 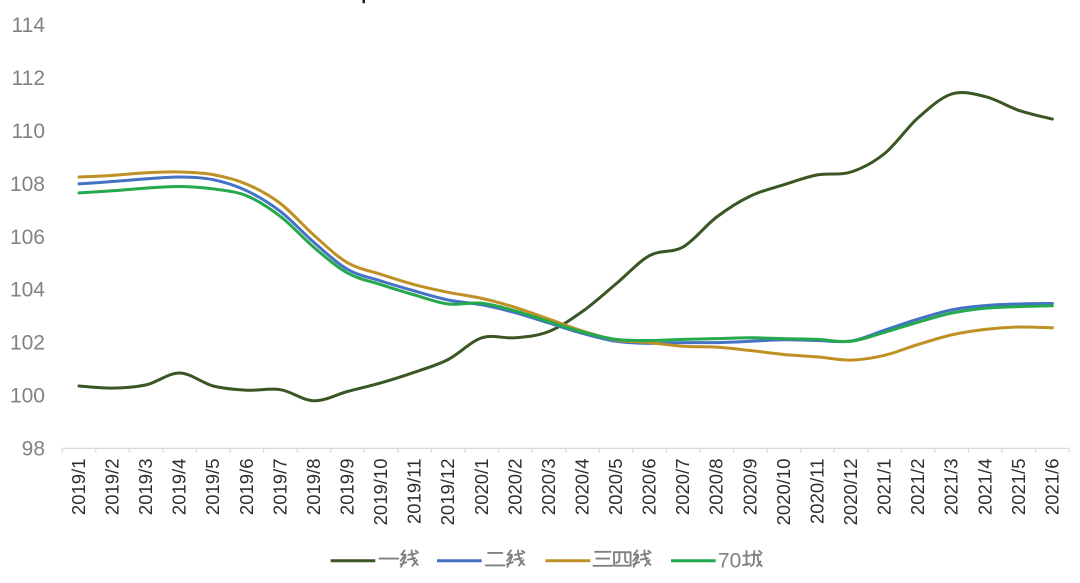 I want to click on svg-text: 70, so click(x=729, y=560).